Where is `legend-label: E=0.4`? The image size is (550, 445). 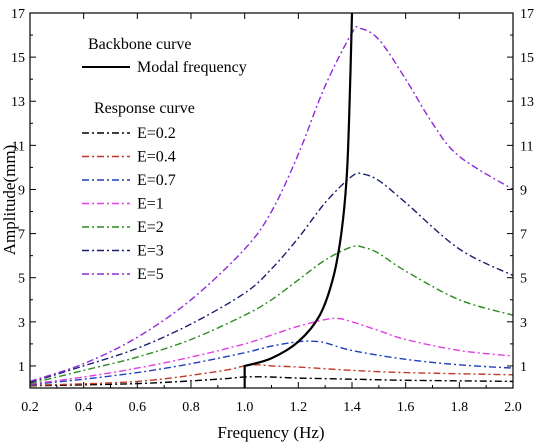
legend-label: E=0.4 is located at coordinates (156, 157).